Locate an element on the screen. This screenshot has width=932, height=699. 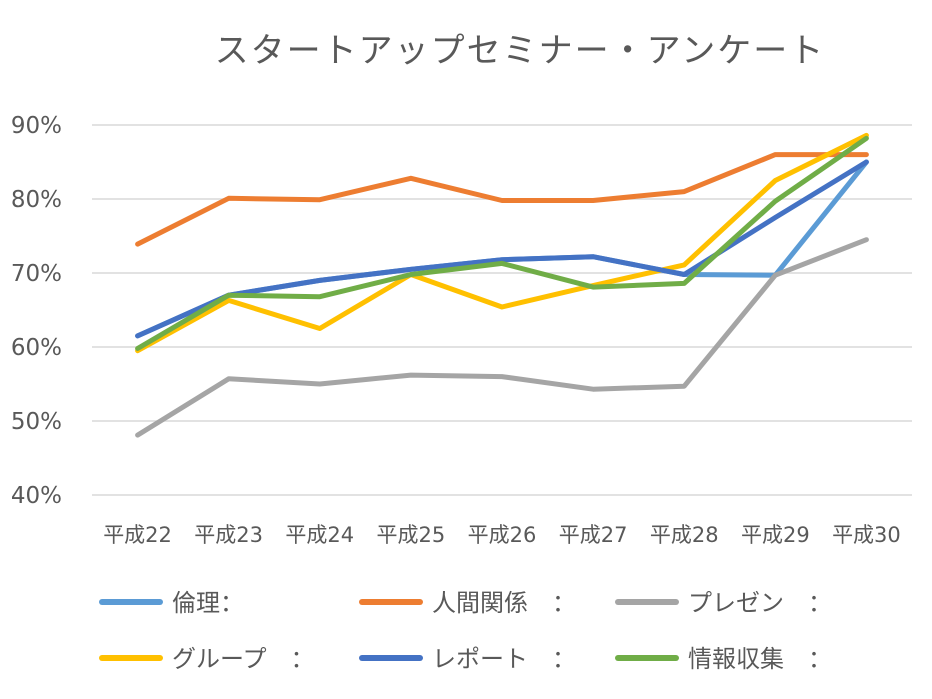
legend-label: プレゼン ： is located at coordinates (760, 603).